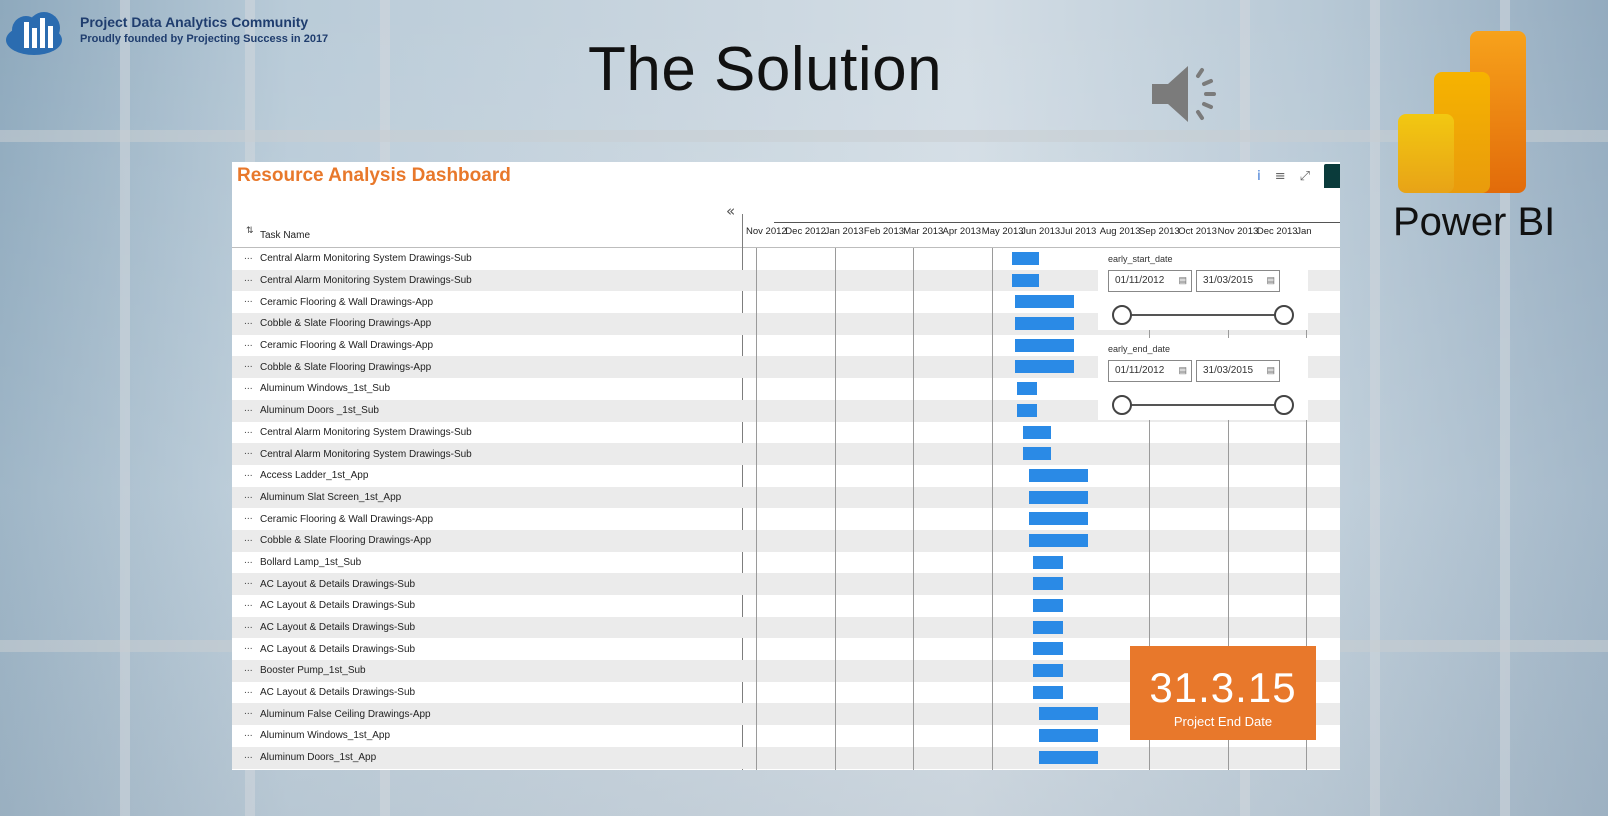 This screenshot has width=1608, height=816. I want to click on start-date-from-input: 01/11/2012 ▤, so click(1150, 281).